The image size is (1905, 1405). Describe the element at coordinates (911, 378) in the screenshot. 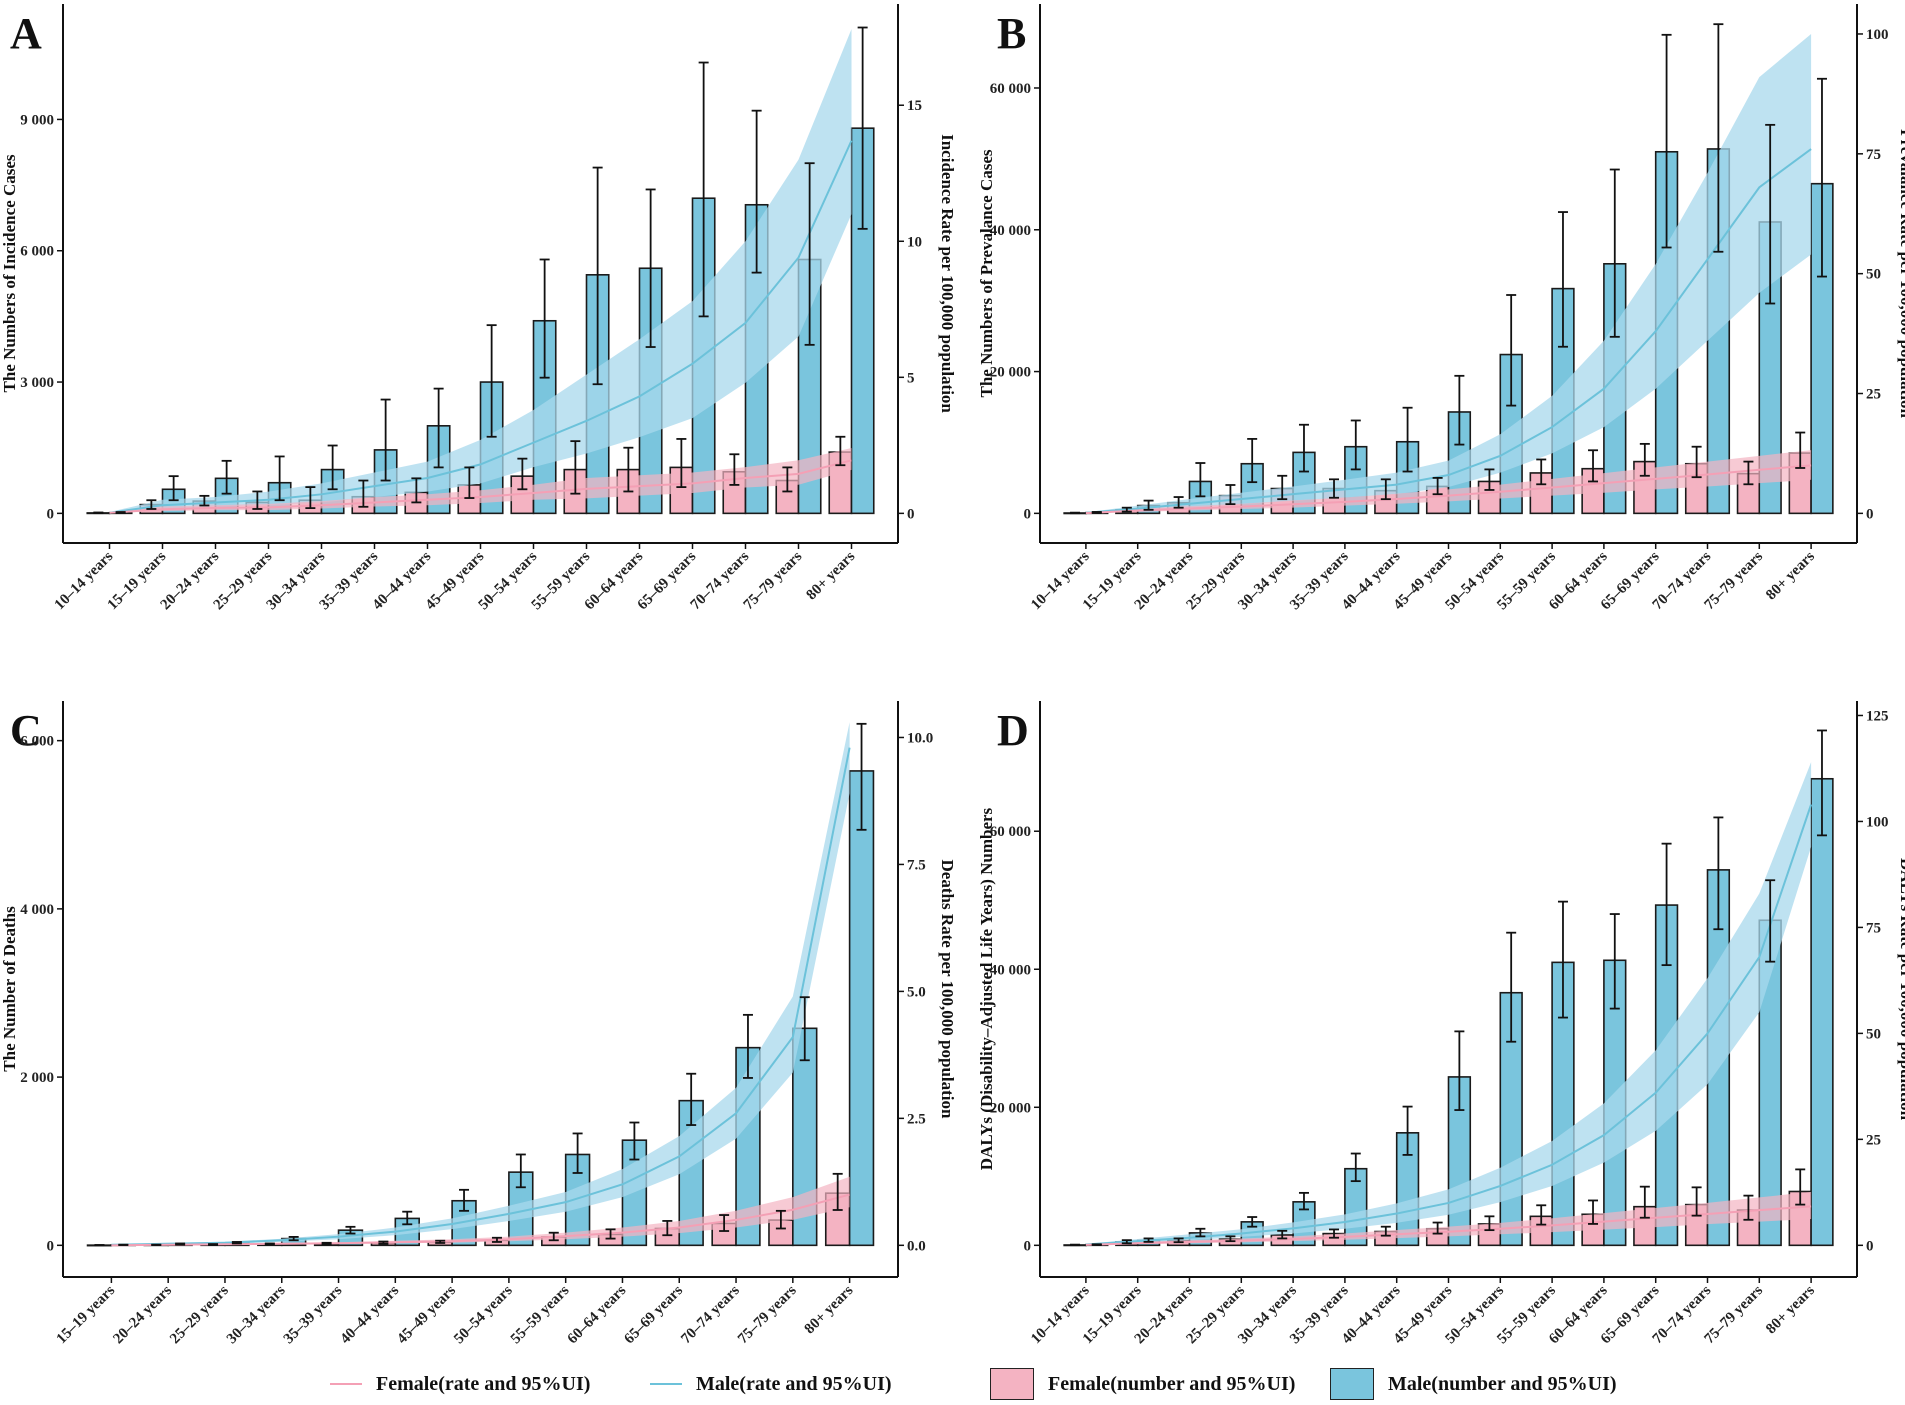

I see `right-tick-label: 5` at that location.